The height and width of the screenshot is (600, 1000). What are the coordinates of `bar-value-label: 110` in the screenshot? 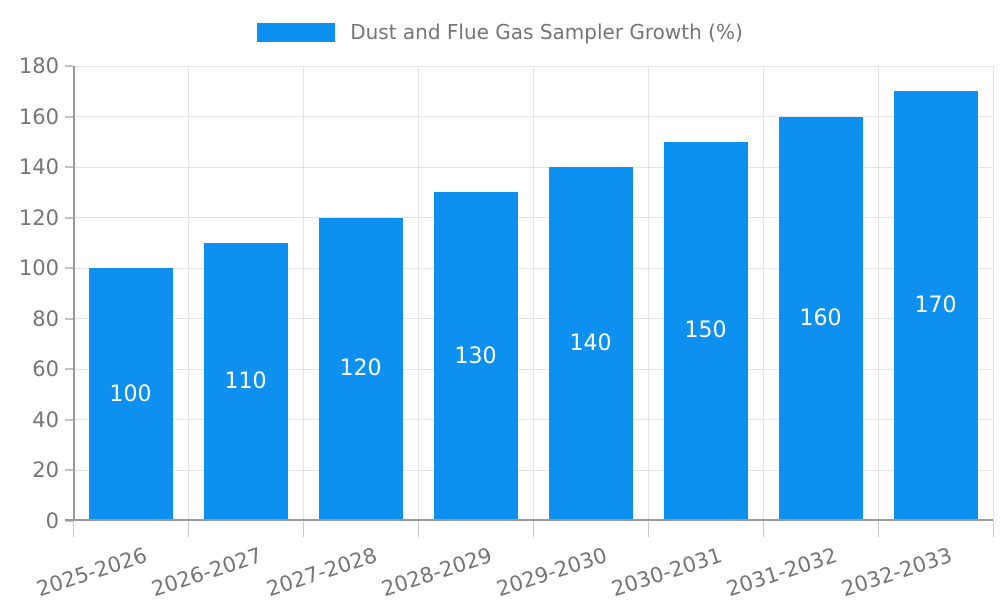 It's located at (245, 381).